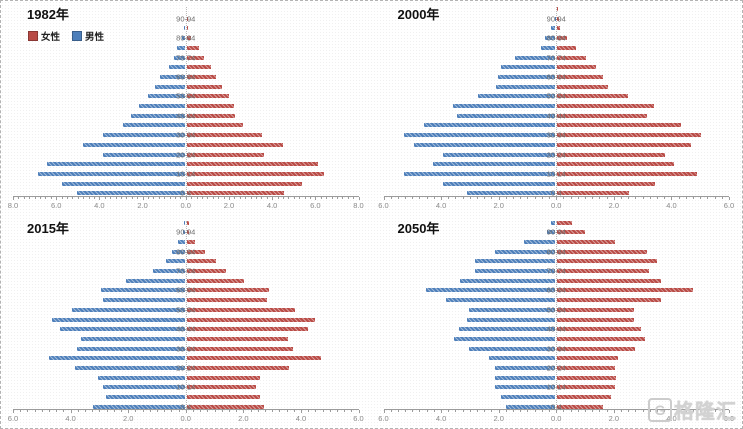 This screenshot has width=743, height=429. I want to click on age-row-90-94: 90-94, so click(186, 232).